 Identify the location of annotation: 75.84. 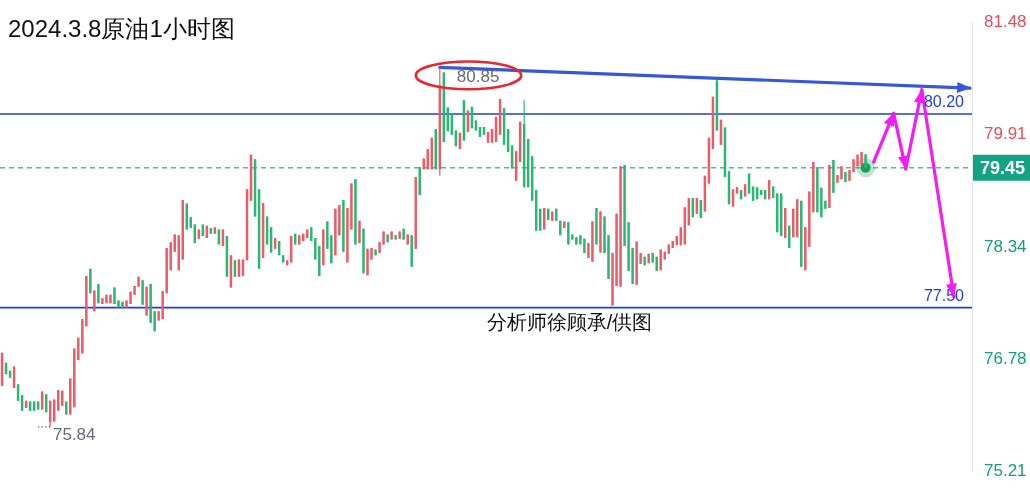
(74, 434).